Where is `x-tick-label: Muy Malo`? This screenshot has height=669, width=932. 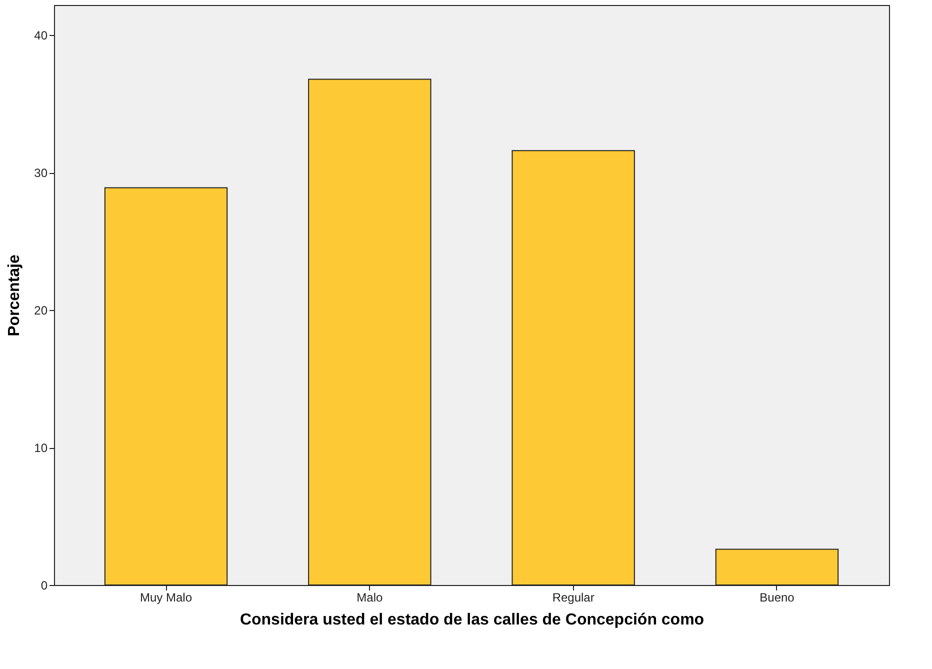 x-tick-label: Muy Malo is located at coordinates (166, 597).